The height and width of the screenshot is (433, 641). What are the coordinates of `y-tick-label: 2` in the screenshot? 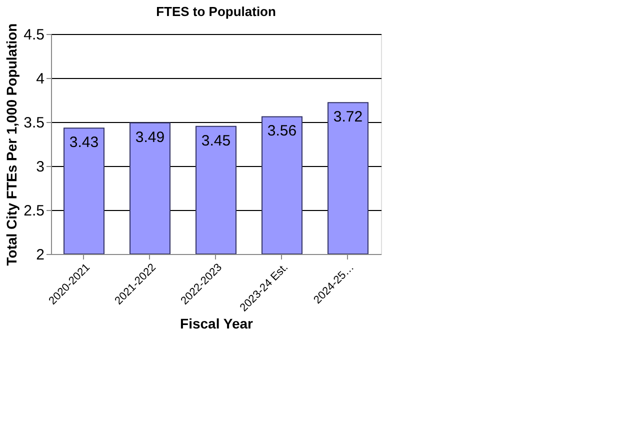 It's located at (40, 255).